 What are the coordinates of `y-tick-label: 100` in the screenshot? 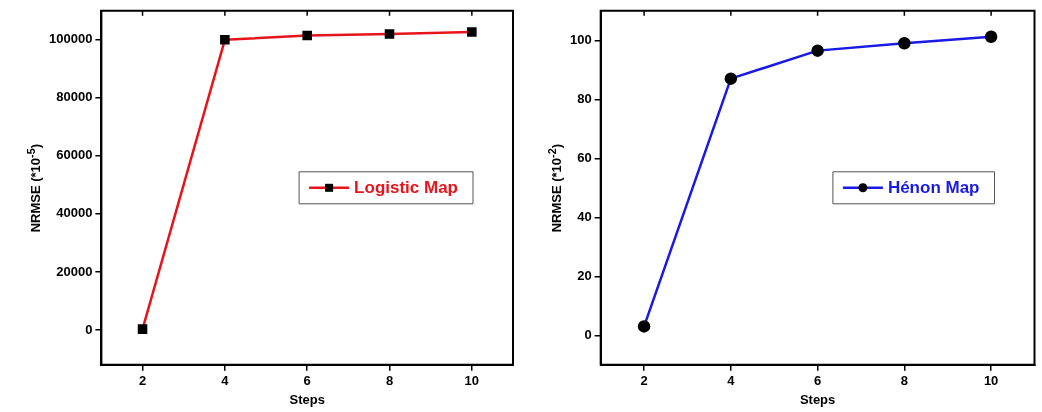 It's located at (580, 39).